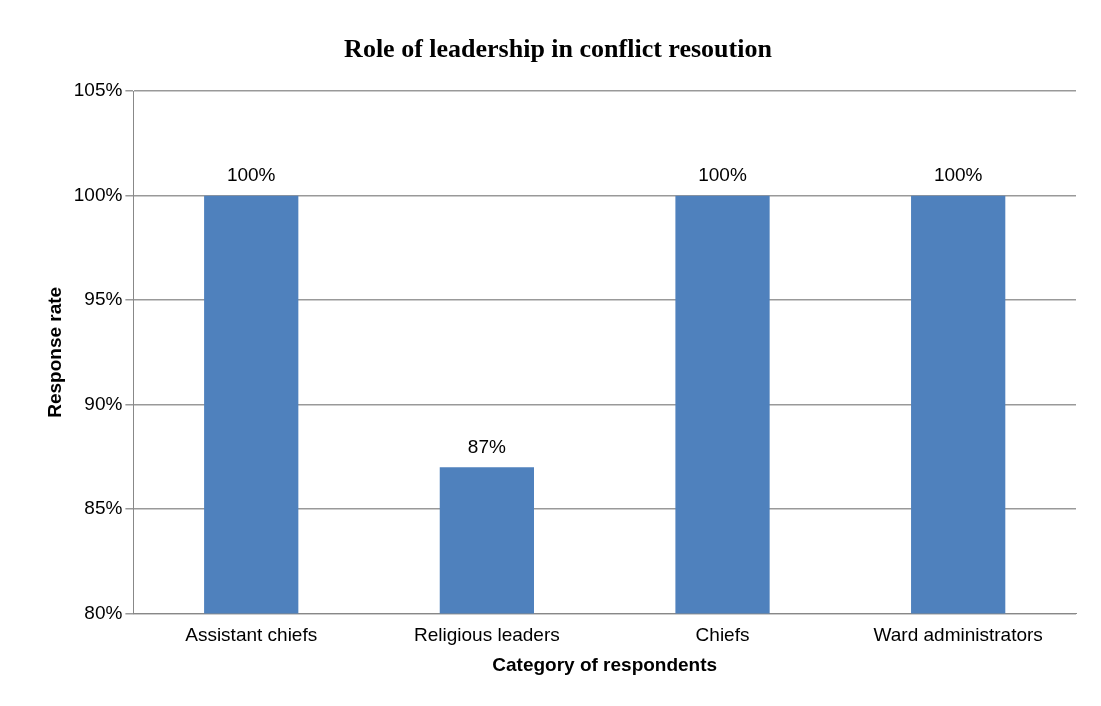 This screenshot has width=1101, height=706. What do you see at coordinates (103, 612) in the screenshot?
I see `y-tick-label: 80%` at bounding box center [103, 612].